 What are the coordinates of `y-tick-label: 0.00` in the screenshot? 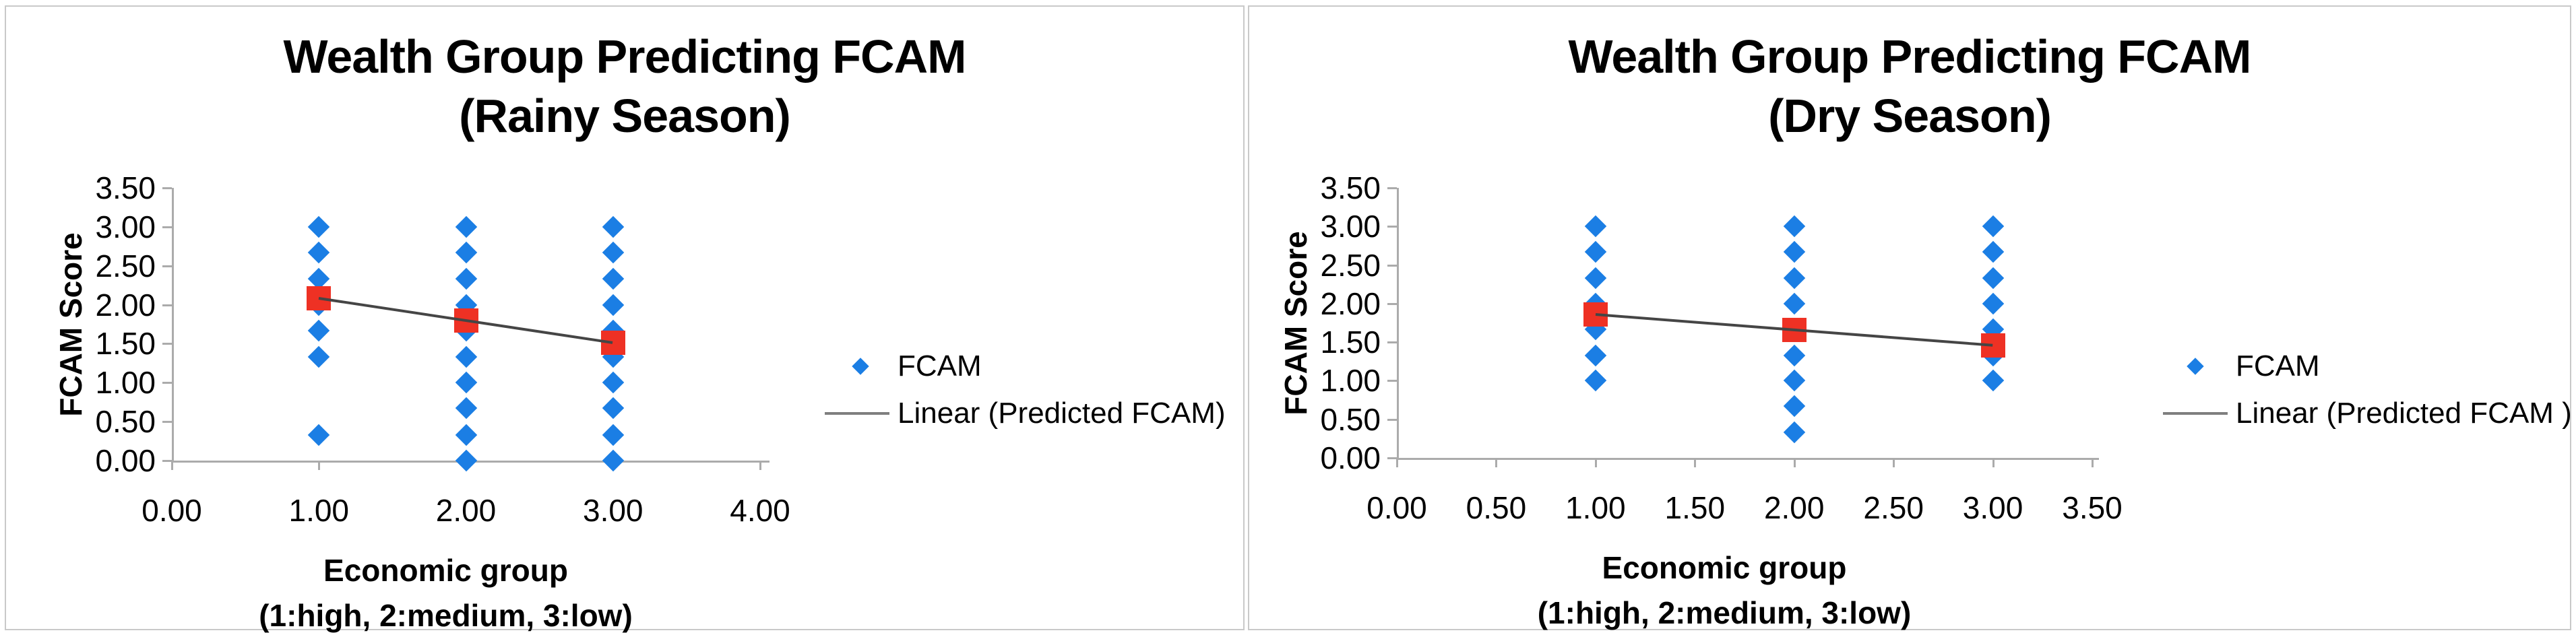 It's located at (1350, 457).